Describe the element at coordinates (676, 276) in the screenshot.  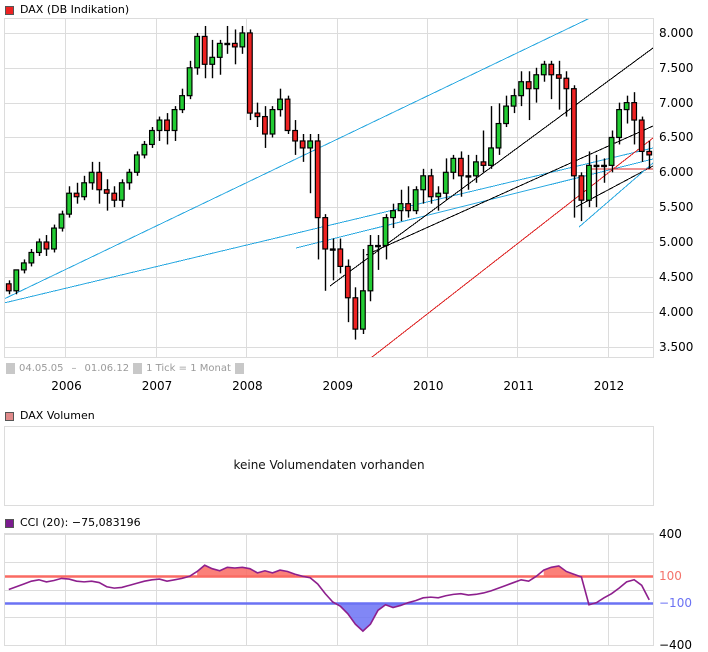
I see `price-y-tick: 4.500` at that location.